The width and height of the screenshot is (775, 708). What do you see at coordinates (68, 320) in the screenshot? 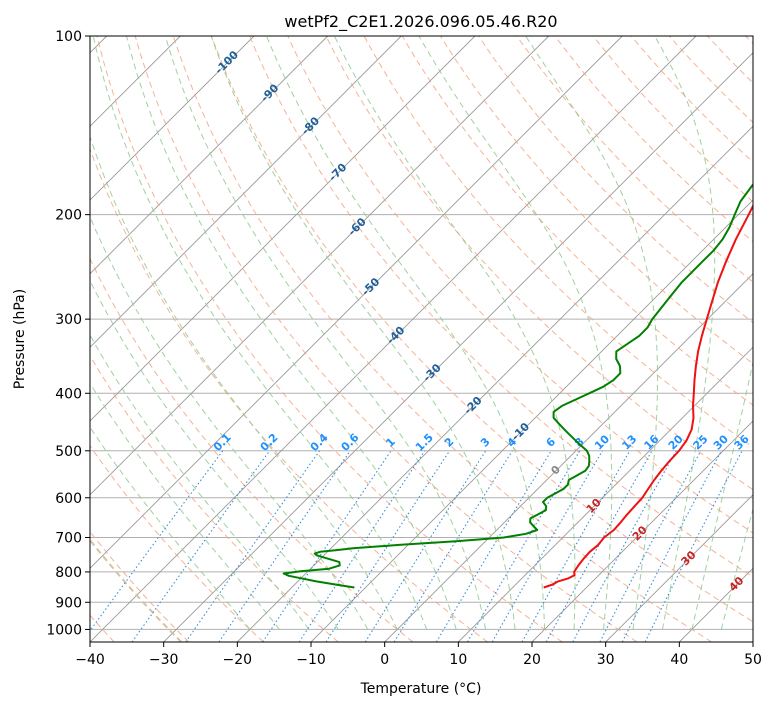
I see `y-tick-label: 300` at bounding box center [68, 320].